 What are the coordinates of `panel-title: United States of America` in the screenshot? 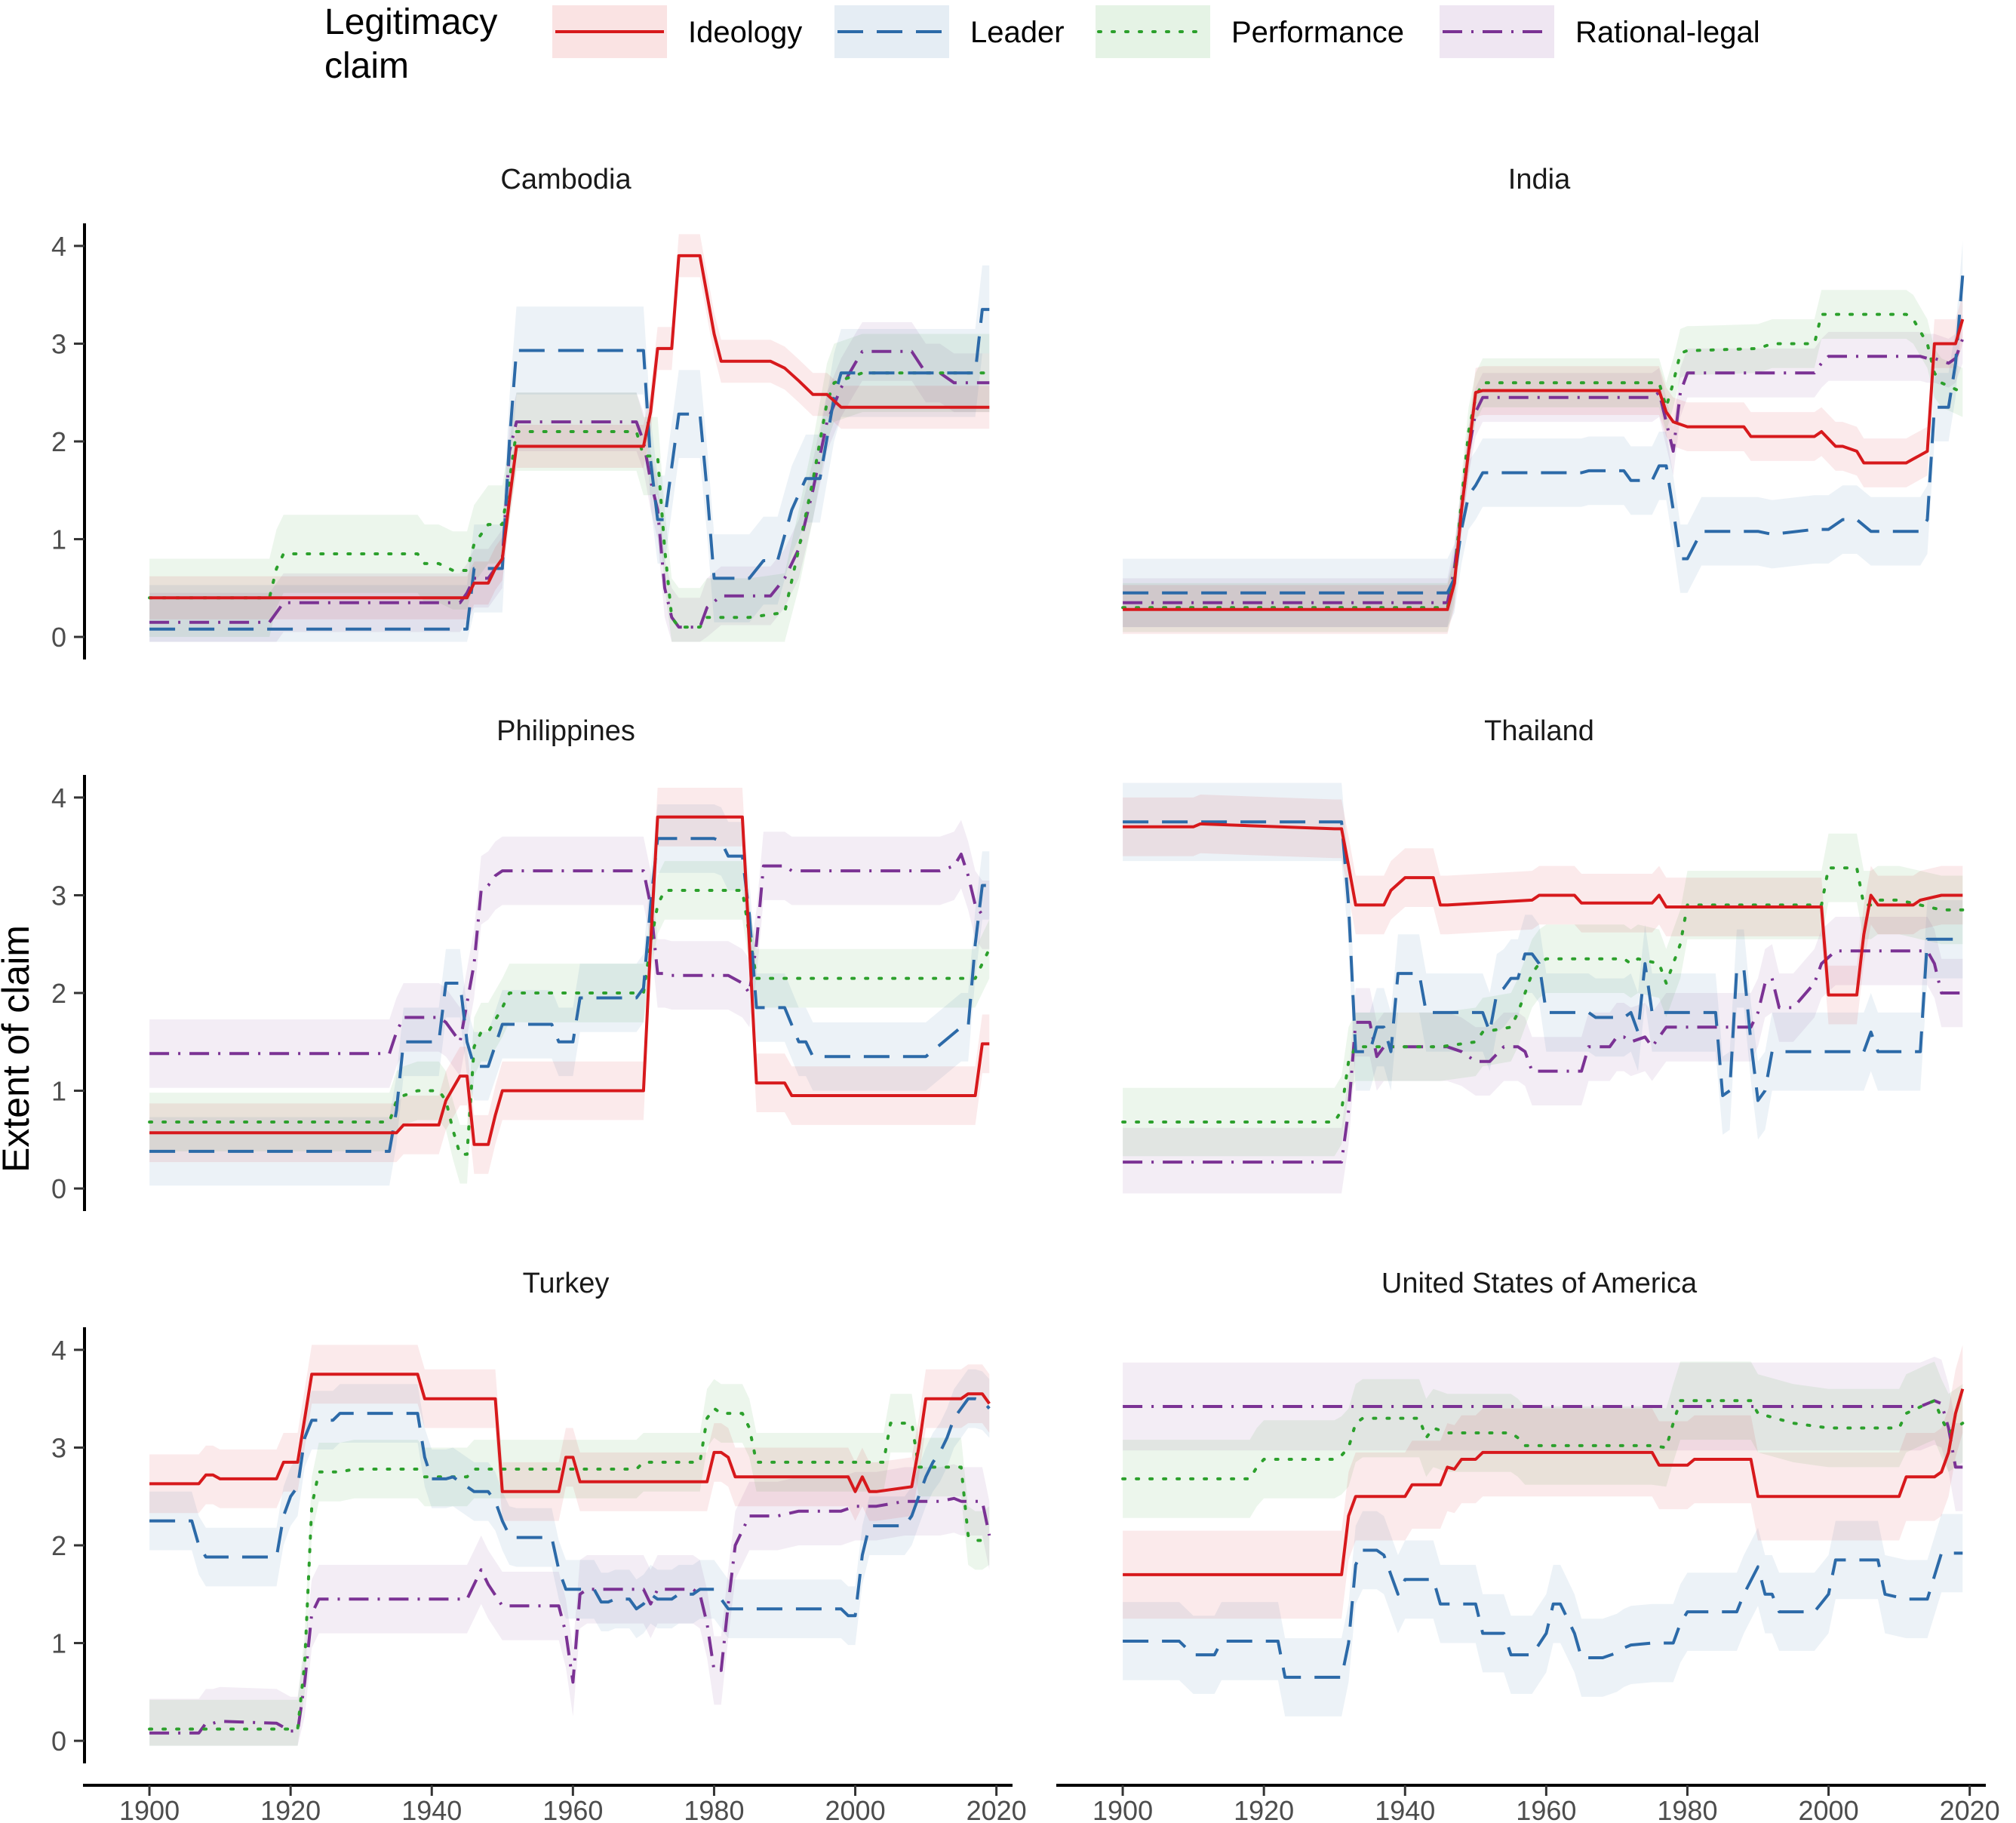 It's located at (1539, 1283).